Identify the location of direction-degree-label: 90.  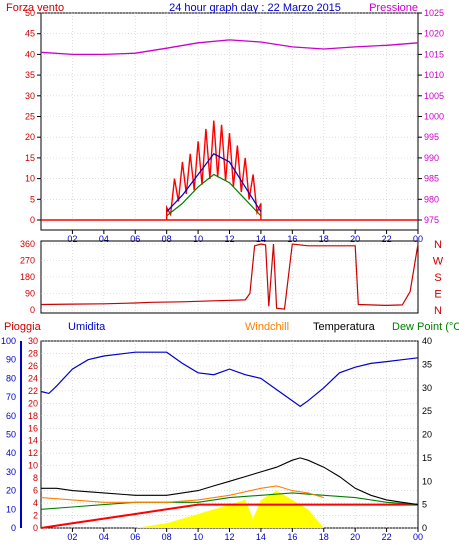
(30, 294).